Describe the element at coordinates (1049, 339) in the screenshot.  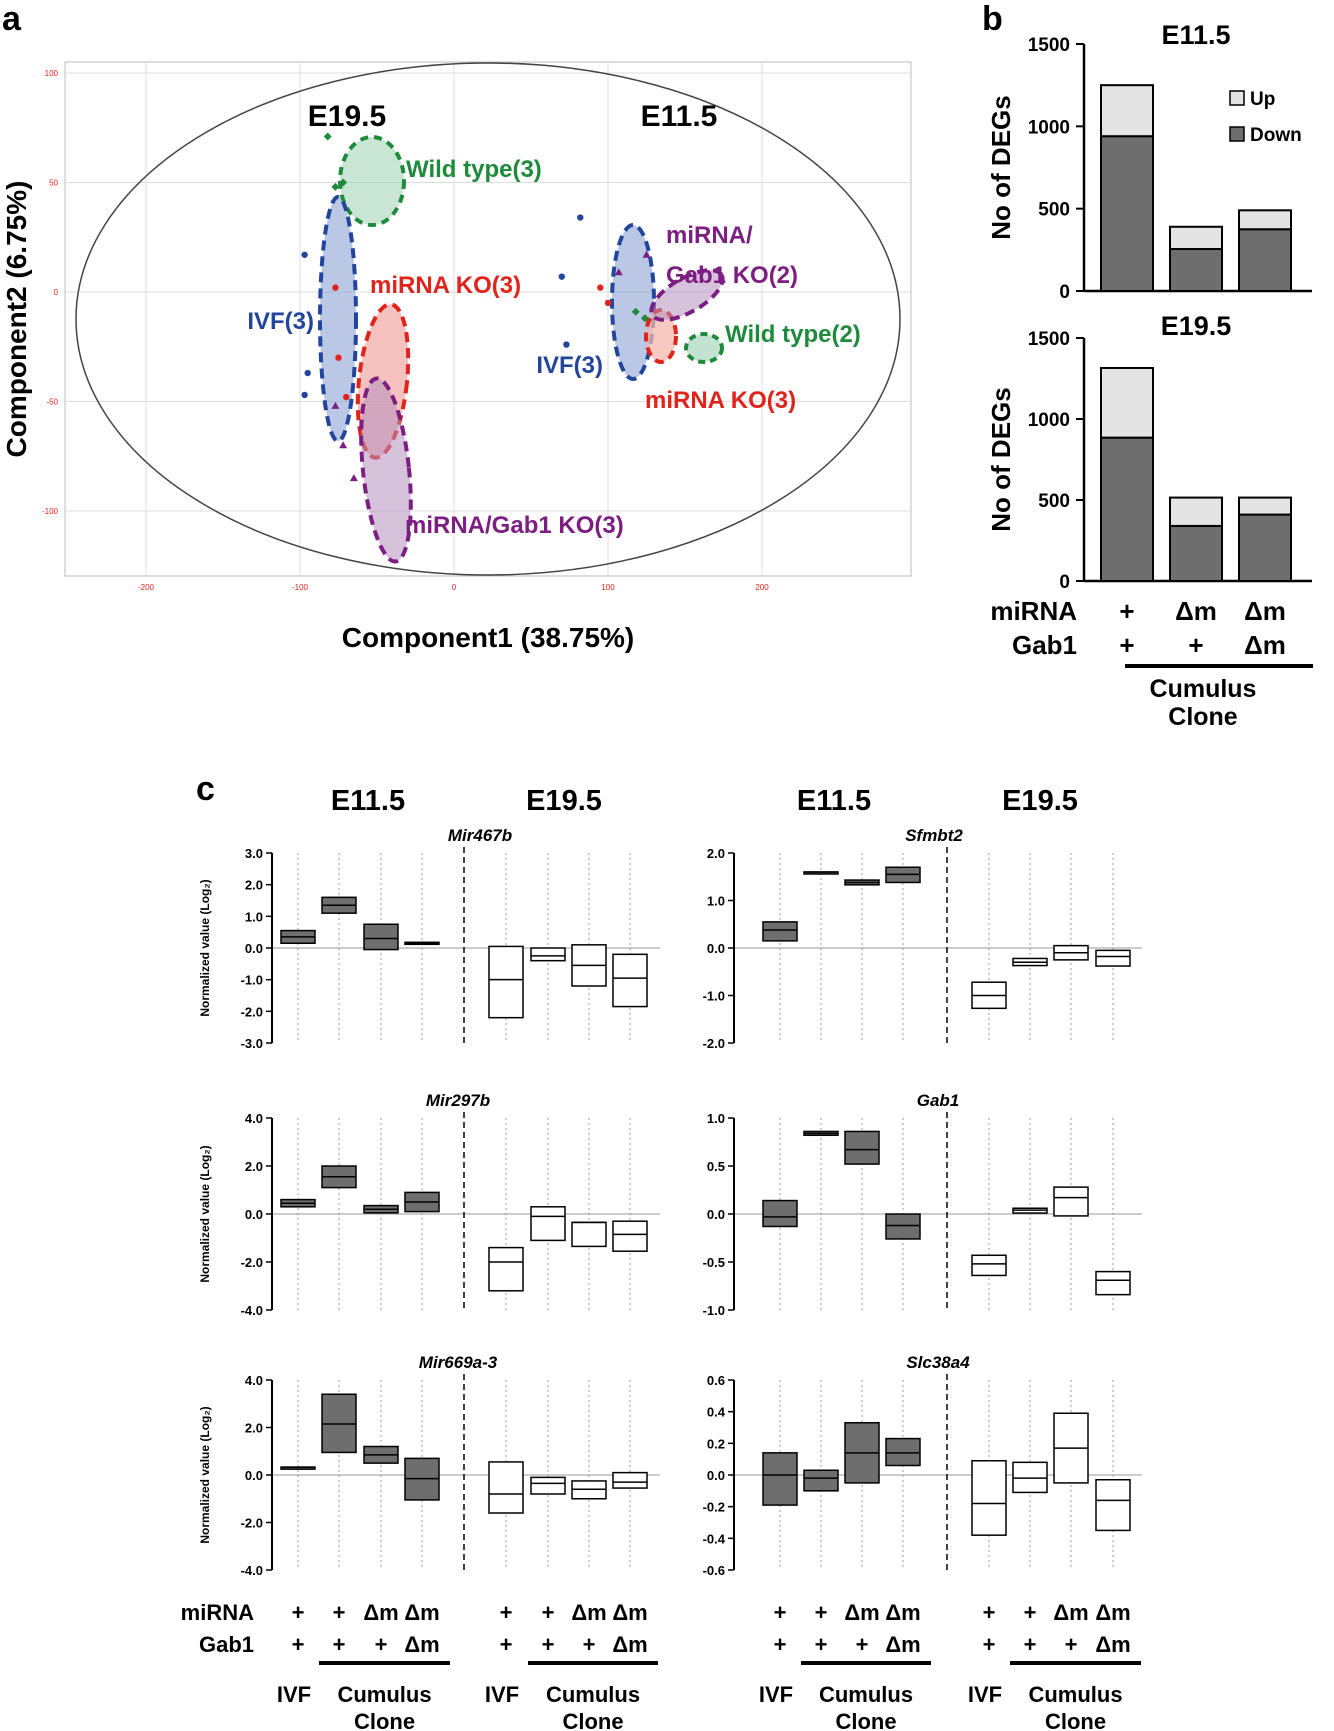
I see `degs-tick-label: 1500` at that location.